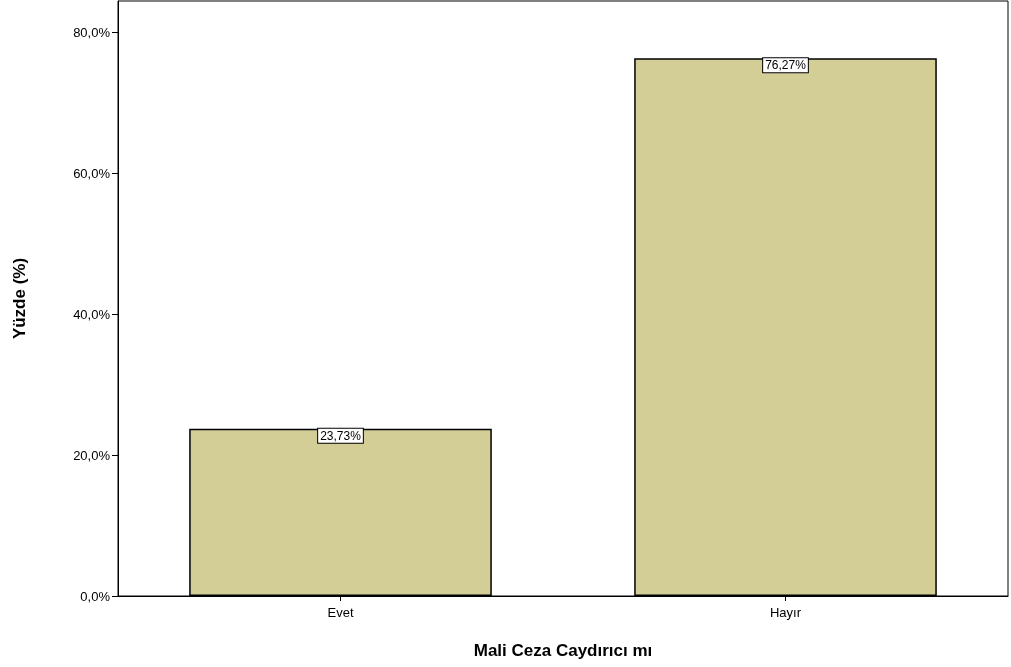 The height and width of the screenshot is (667, 1011). Describe the element at coordinates (785, 612) in the screenshot. I see `x-tick-label: Hayır` at that location.